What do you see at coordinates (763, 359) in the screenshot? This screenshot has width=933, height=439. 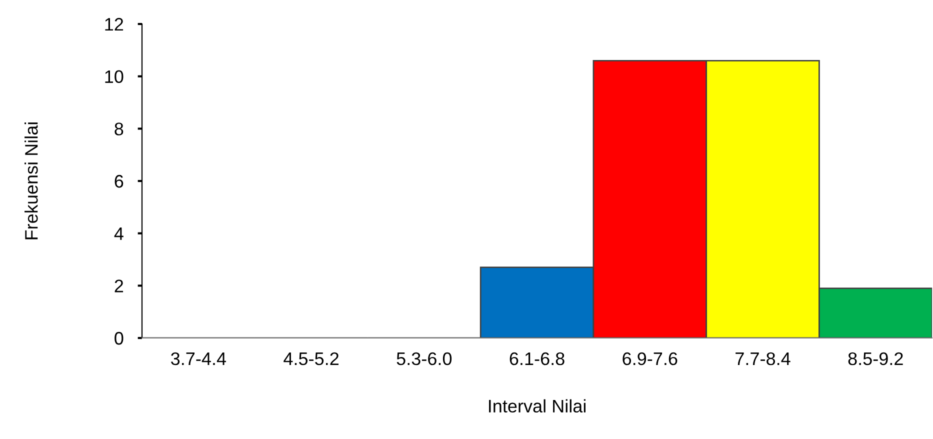 I see `x-tick-label: 7.7-8.4` at bounding box center [763, 359].